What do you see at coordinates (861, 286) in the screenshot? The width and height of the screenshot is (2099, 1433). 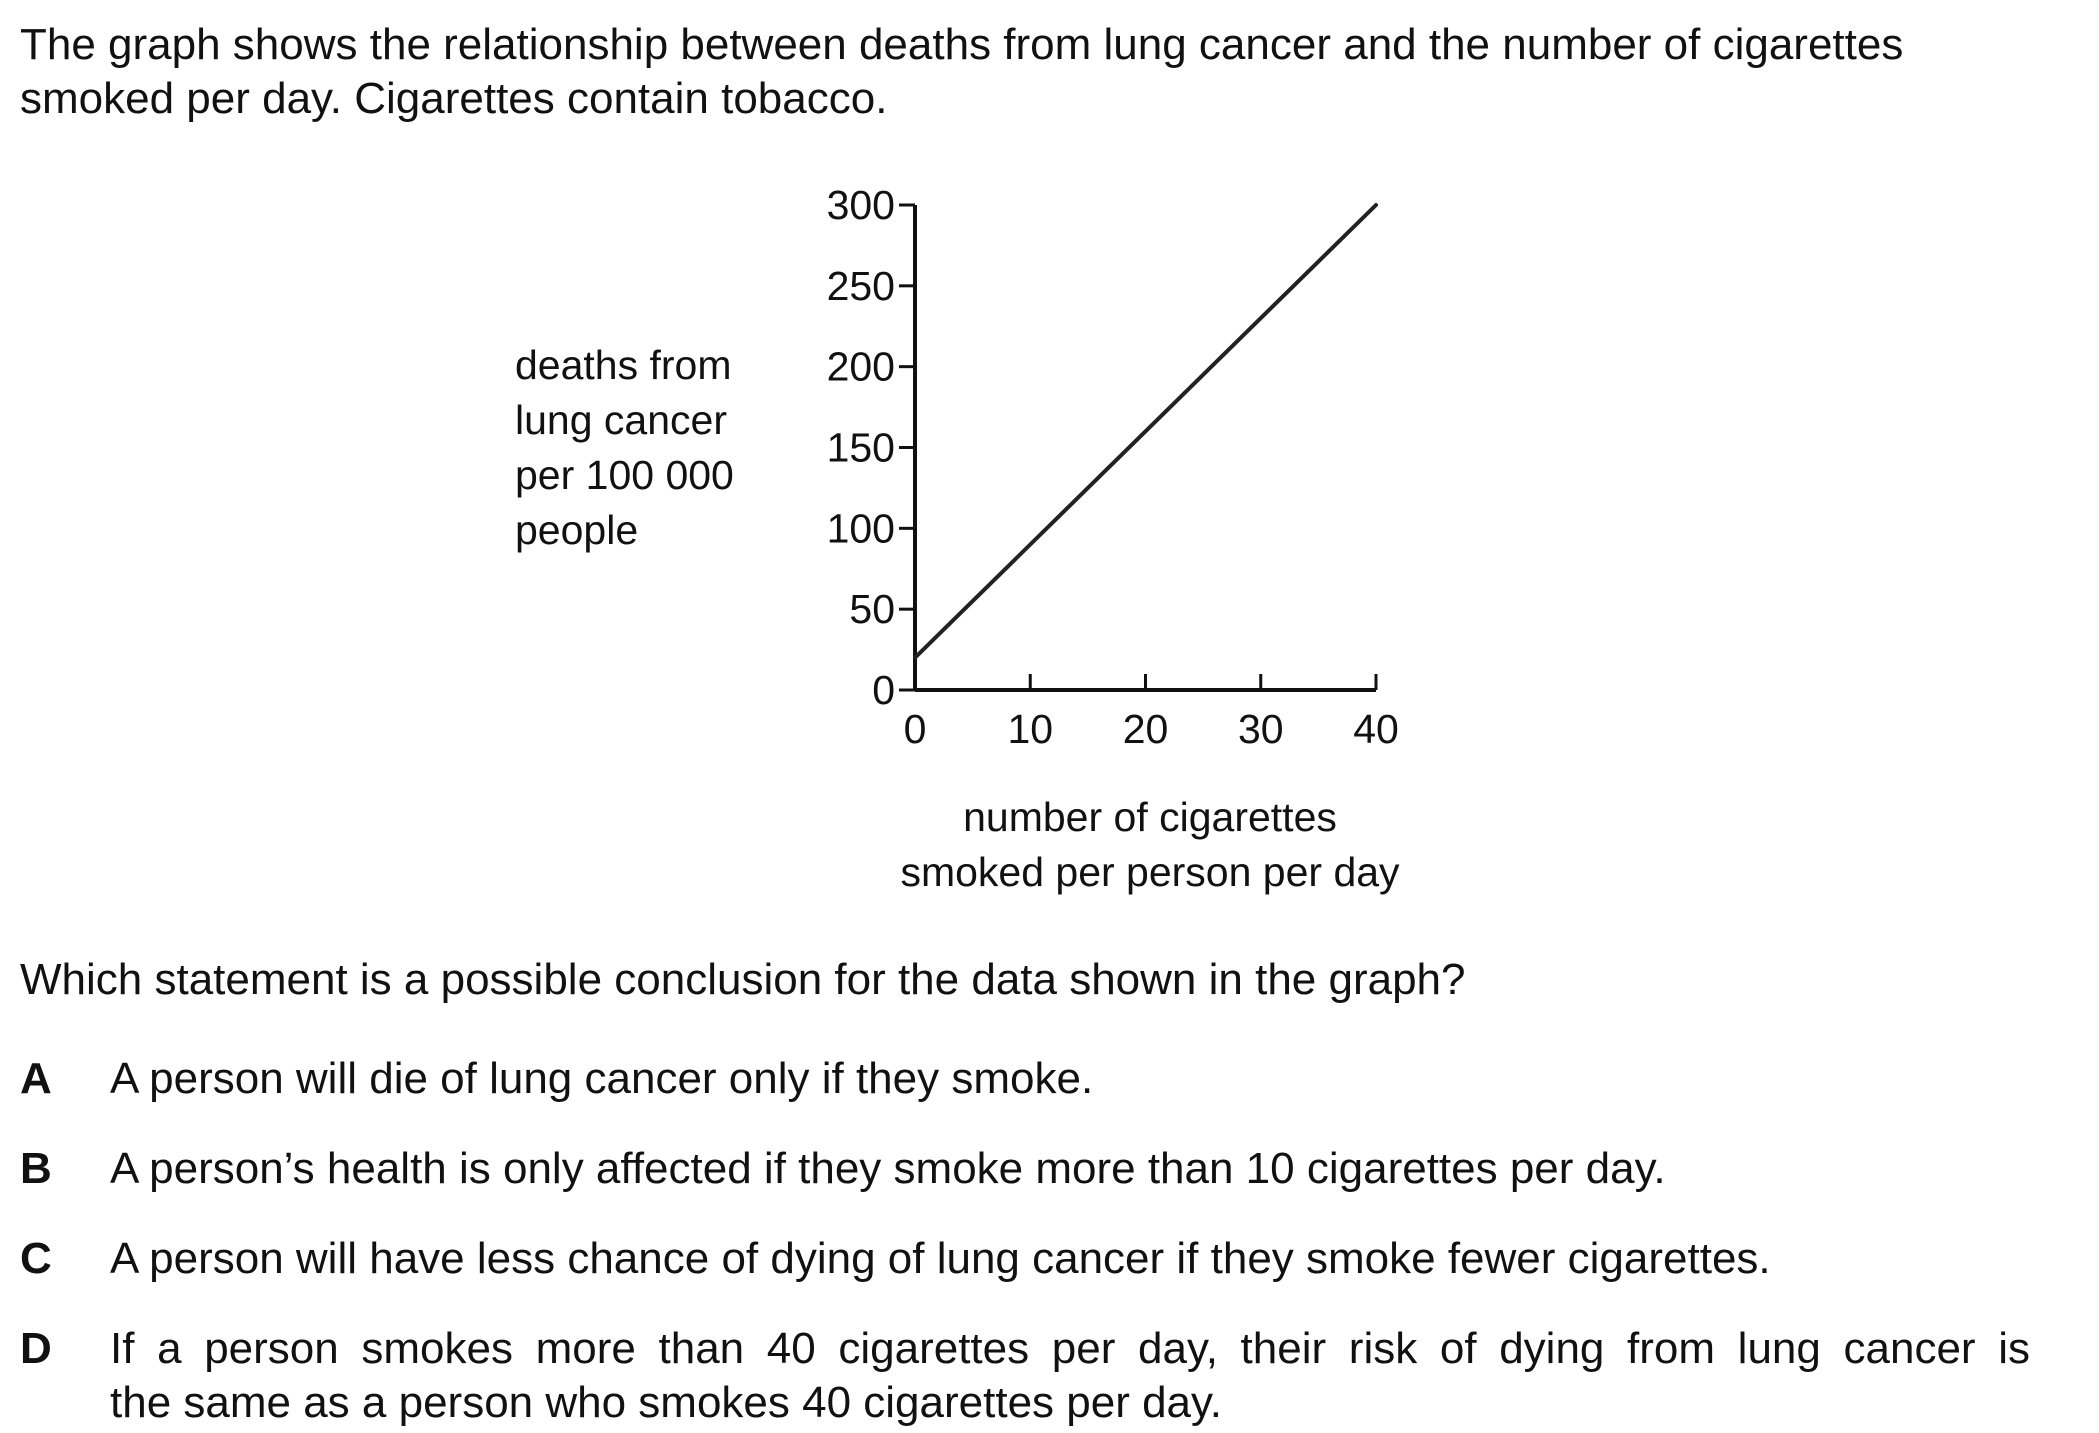 I see `y-tick-label: 250` at bounding box center [861, 286].